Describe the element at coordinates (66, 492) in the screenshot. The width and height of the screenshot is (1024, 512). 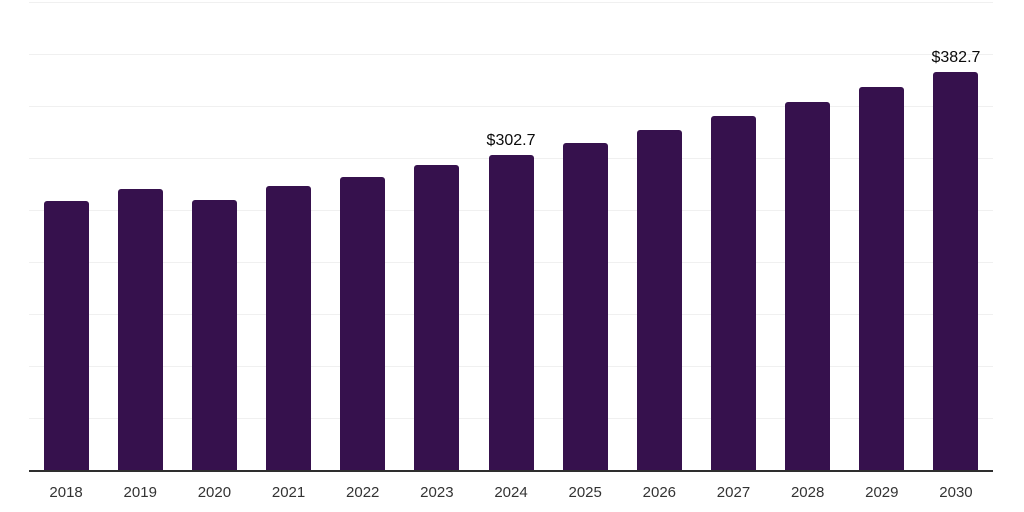
I see `x-tick-label-2018: 2018` at that location.